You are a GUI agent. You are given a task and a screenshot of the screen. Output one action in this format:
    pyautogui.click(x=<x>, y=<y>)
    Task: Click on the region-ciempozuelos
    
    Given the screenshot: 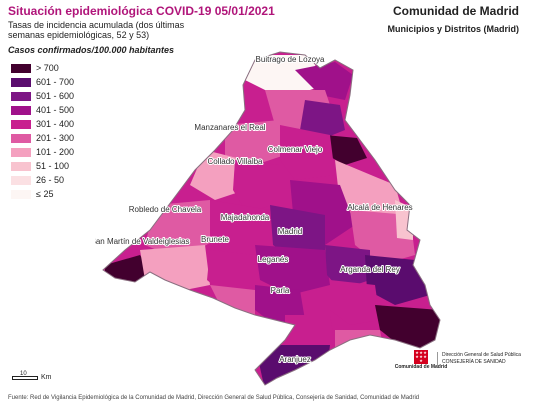 What is the action you would take?
    pyautogui.click(x=360, y=347)
    